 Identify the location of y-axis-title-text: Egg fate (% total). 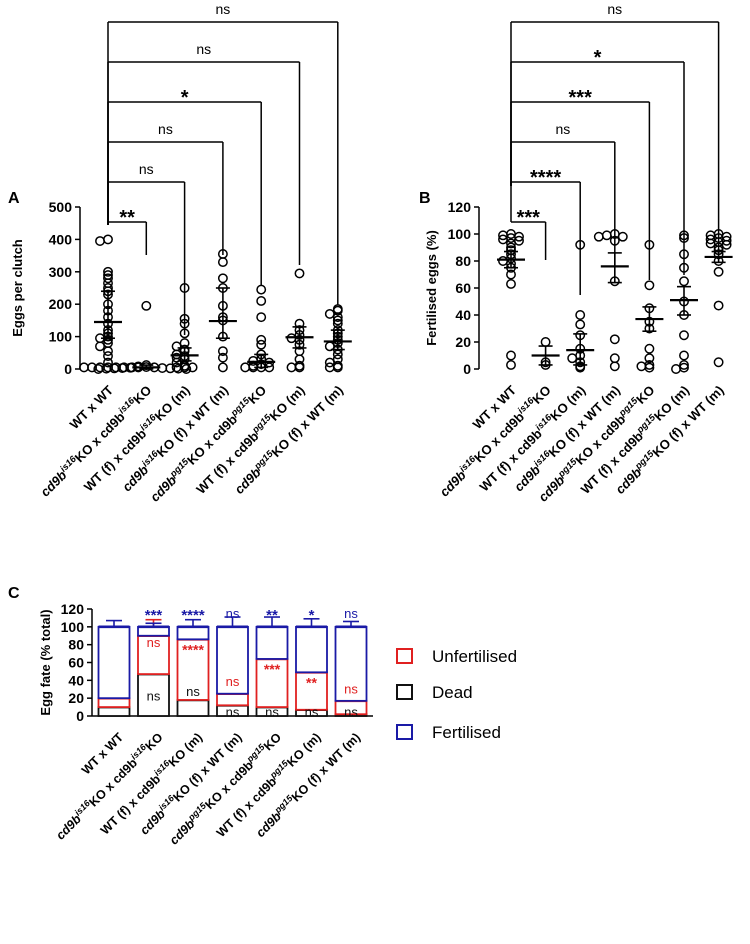
(45, 662).